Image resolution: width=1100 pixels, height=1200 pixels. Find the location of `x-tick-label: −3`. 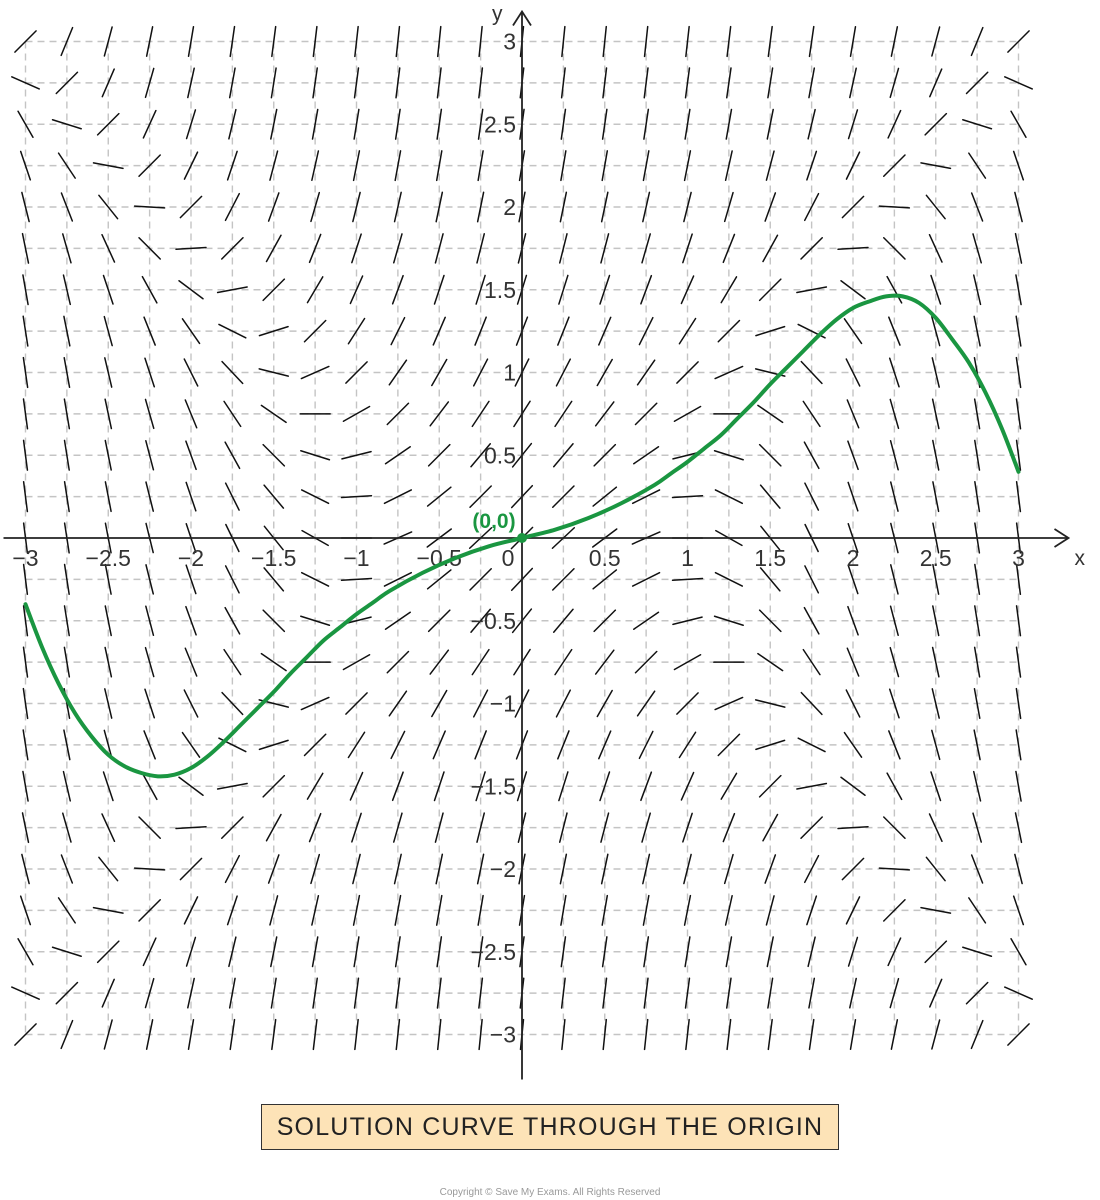

x-tick-label: −3 is located at coordinates (25, 558).